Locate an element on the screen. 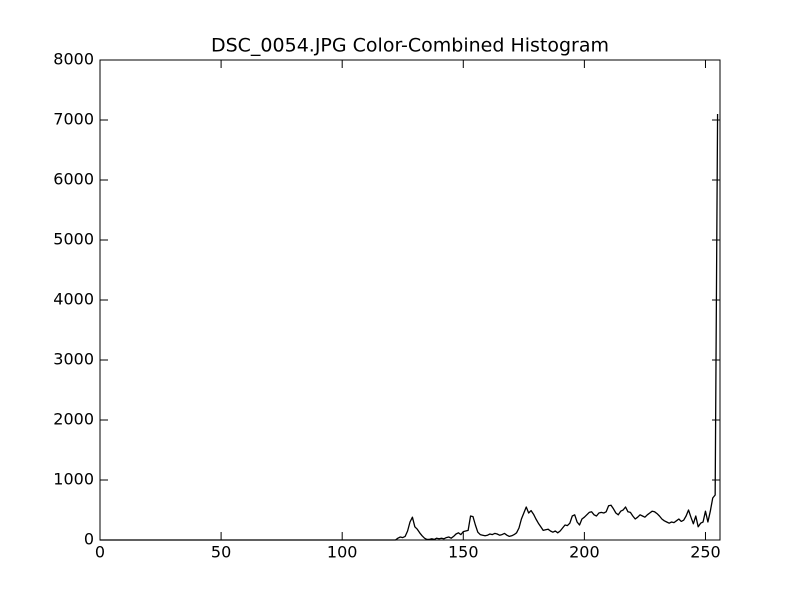 This screenshot has width=800, height=600. y-tick-label: 5000 is located at coordinates (73, 239).